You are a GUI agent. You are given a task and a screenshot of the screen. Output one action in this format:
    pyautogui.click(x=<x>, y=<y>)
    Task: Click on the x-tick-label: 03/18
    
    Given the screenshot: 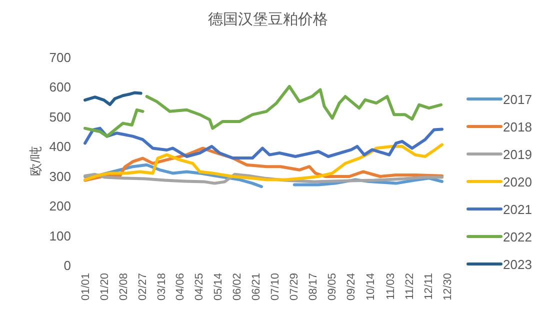 What is the action you would take?
    pyautogui.click(x=162, y=287)
    